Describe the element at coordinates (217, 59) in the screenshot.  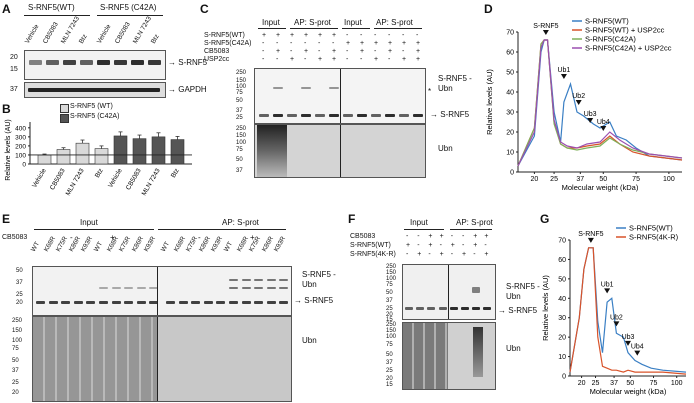
I see `panel-c-row-label: USP2cc` at that location.